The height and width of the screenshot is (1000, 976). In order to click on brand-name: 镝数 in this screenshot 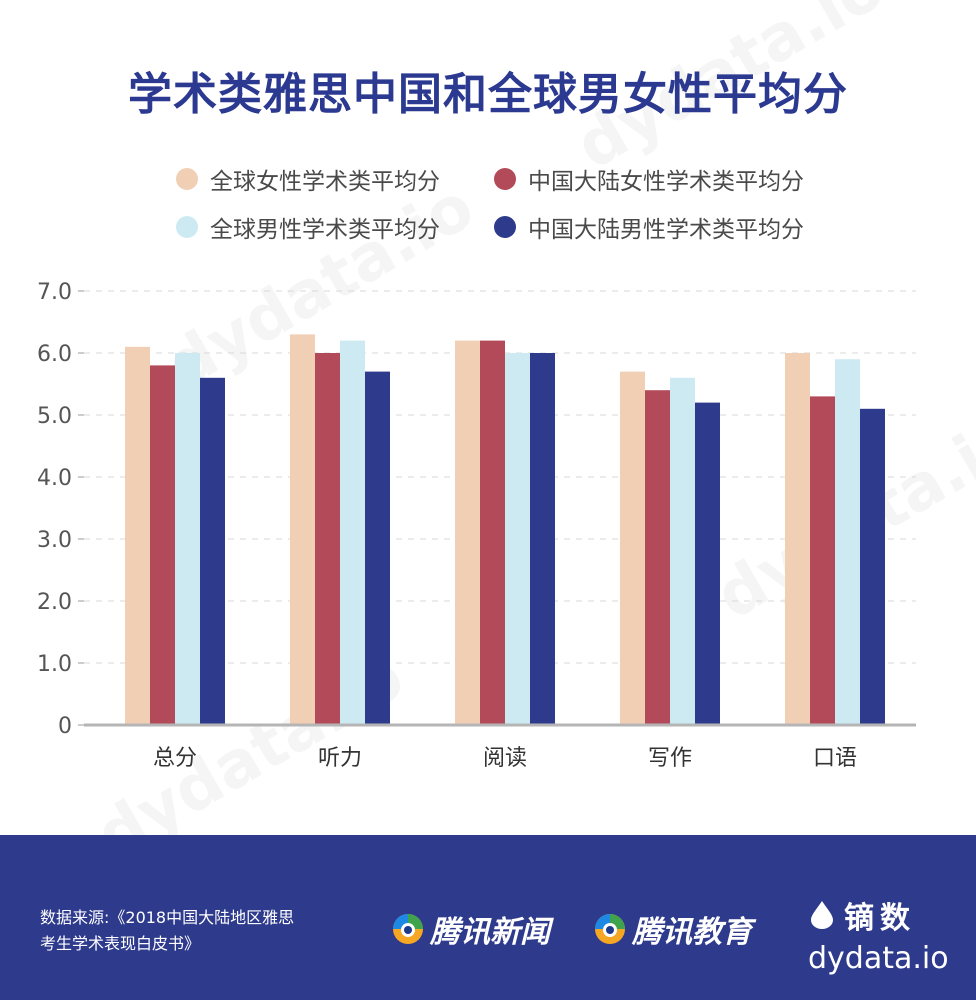, I will do `click(880, 918)`.